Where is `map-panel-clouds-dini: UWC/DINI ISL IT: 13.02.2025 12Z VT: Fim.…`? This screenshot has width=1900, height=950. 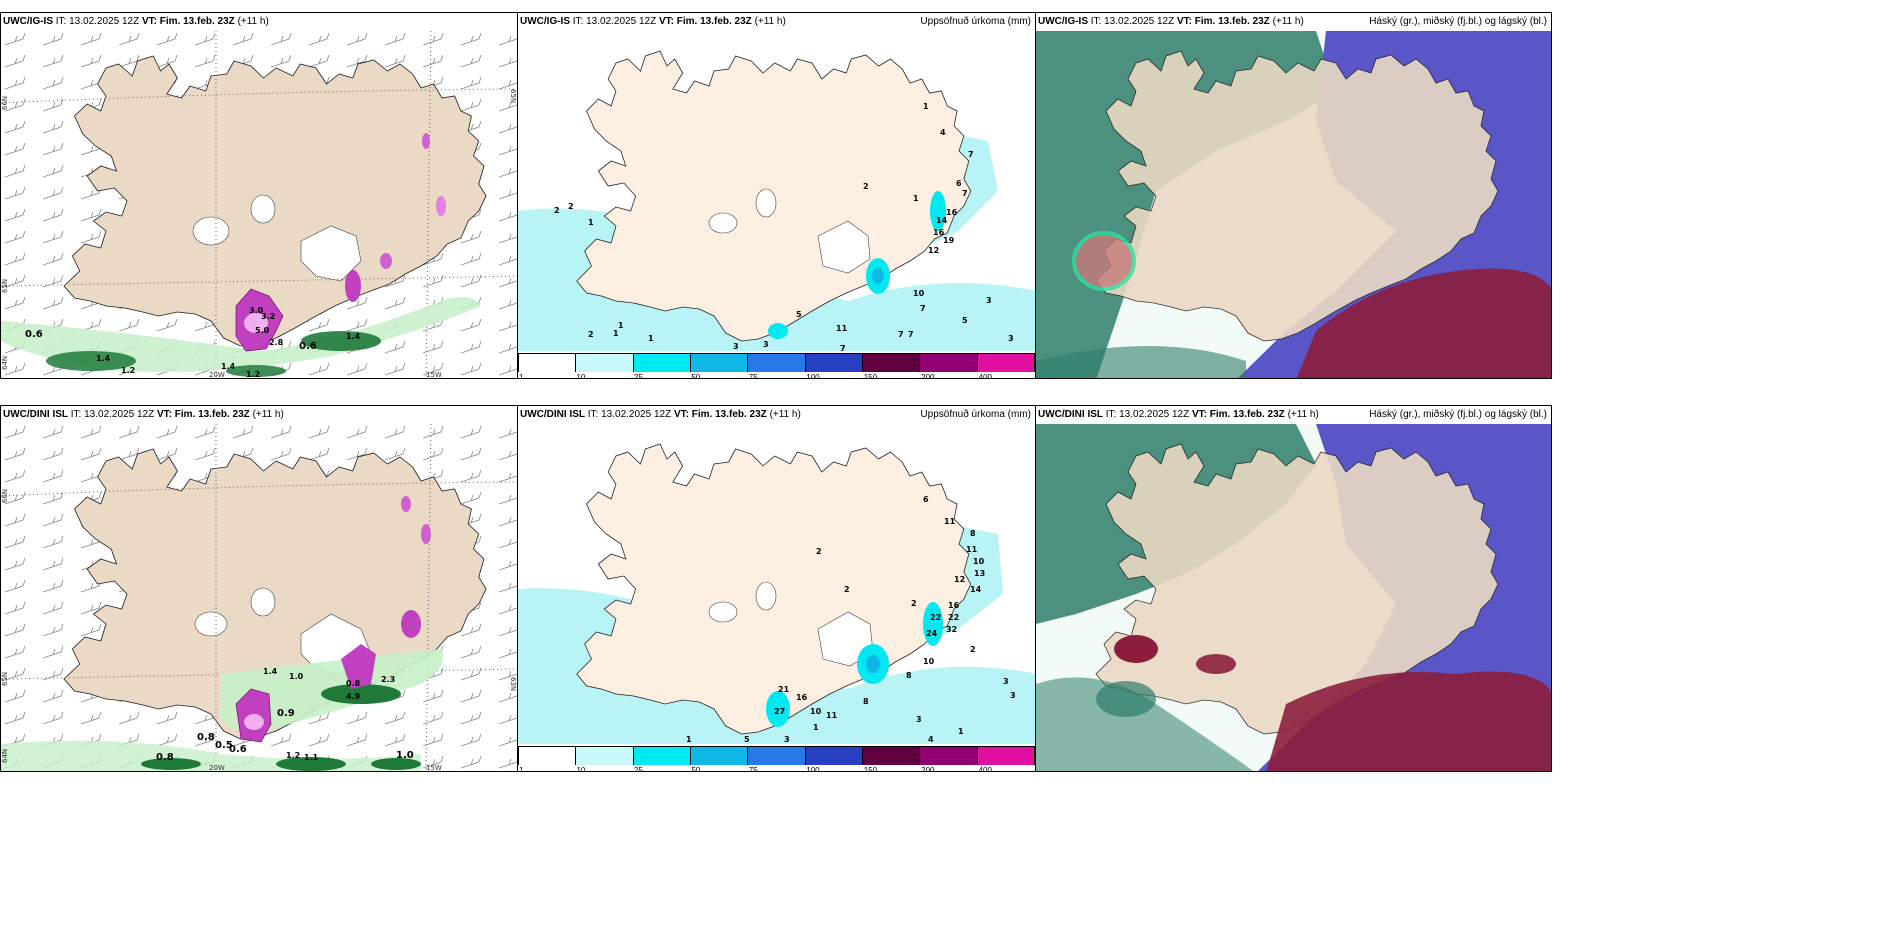
map-panel-clouds-dini: UWC/DINI ISL IT: 13.02.2025 12Z VT: Fim.… is located at coordinates (1293, 588).